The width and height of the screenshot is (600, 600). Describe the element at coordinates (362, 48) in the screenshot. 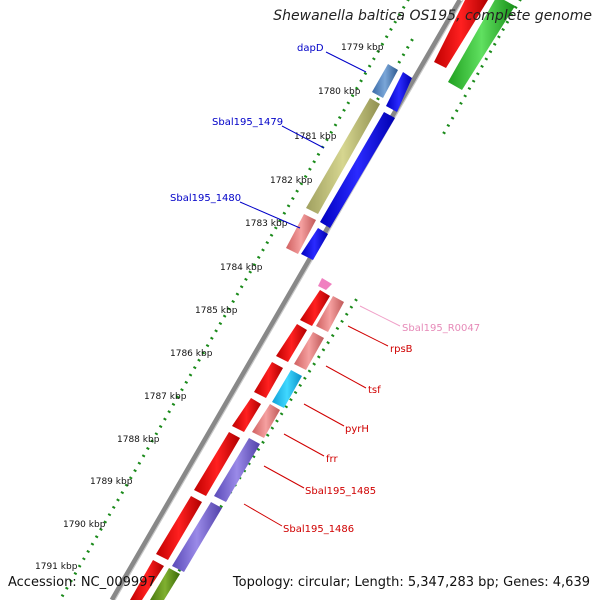

I see `ruler-label: 1779 kbp` at that location.